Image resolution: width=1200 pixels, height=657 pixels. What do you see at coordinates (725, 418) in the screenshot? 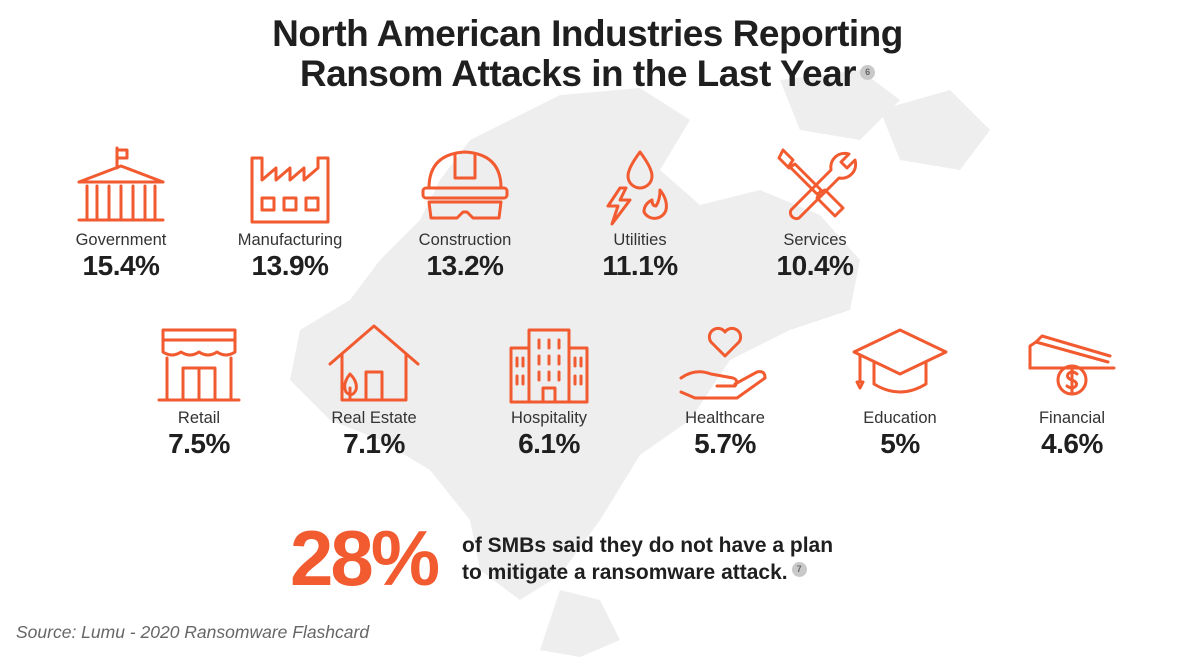
I see `industry-label: Healthcare` at bounding box center [725, 418].